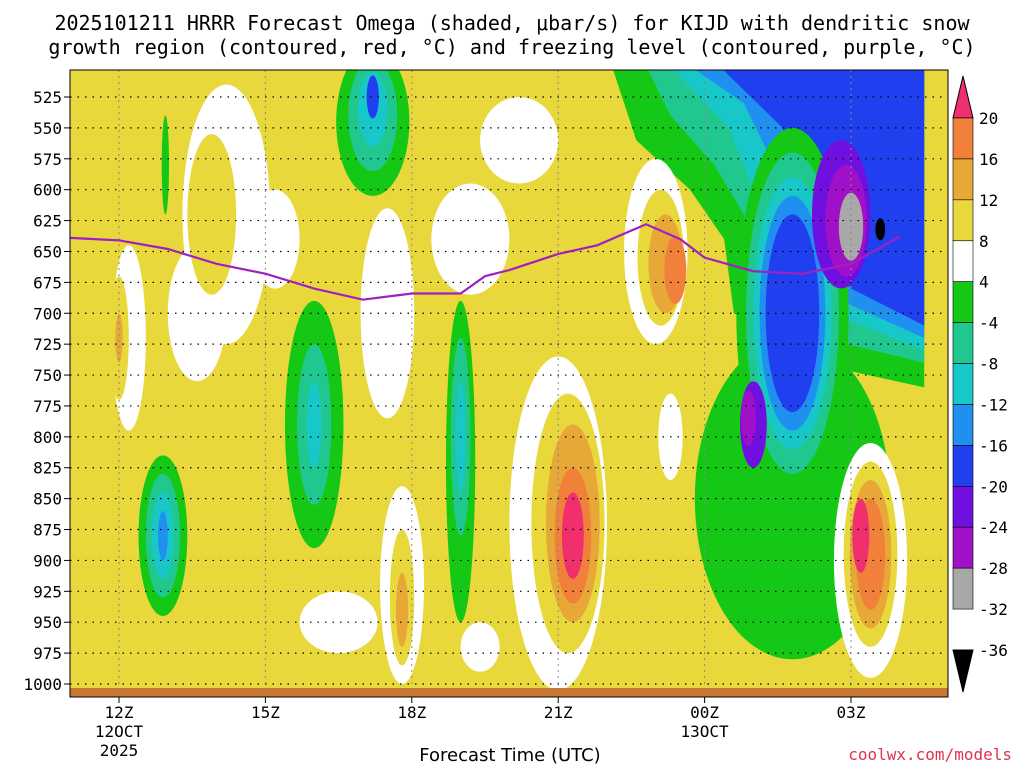  What do you see at coordinates (165, 165) in the screenshot?
I see `omega-cell-neg4` at bounding box center [165, 165].